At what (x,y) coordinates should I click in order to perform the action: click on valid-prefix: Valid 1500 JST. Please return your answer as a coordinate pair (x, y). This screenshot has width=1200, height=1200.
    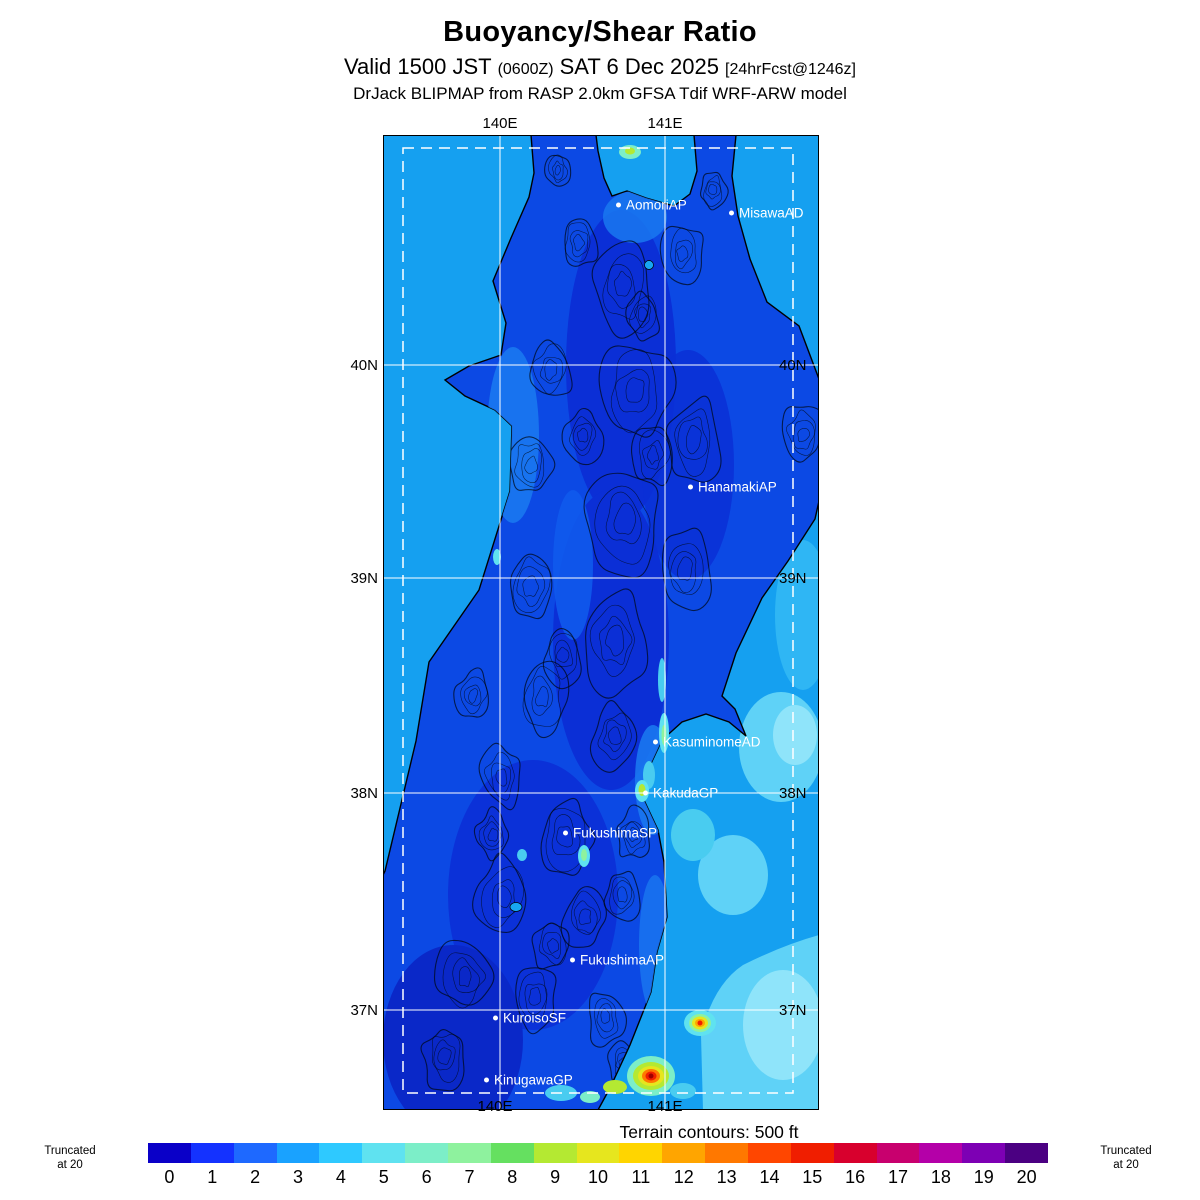
    Looking at the image, I should click on (418, 66).